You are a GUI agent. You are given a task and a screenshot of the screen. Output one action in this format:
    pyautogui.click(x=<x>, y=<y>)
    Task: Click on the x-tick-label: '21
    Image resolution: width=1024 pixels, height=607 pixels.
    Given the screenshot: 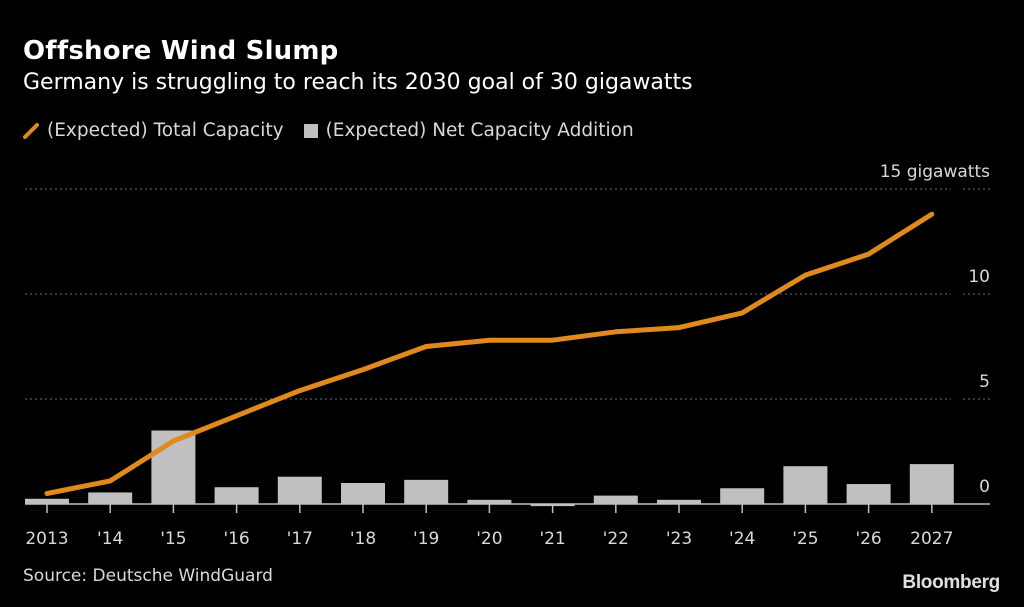 What is the action you would take?
    pyautogui.click(x=552, y=539)
    